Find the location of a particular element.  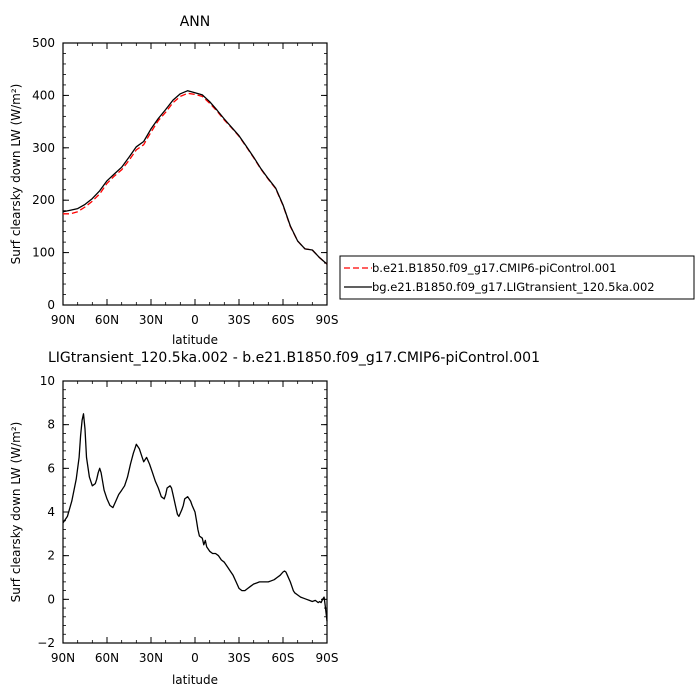

bottom-series-lines is located at coordinates (195, 517).